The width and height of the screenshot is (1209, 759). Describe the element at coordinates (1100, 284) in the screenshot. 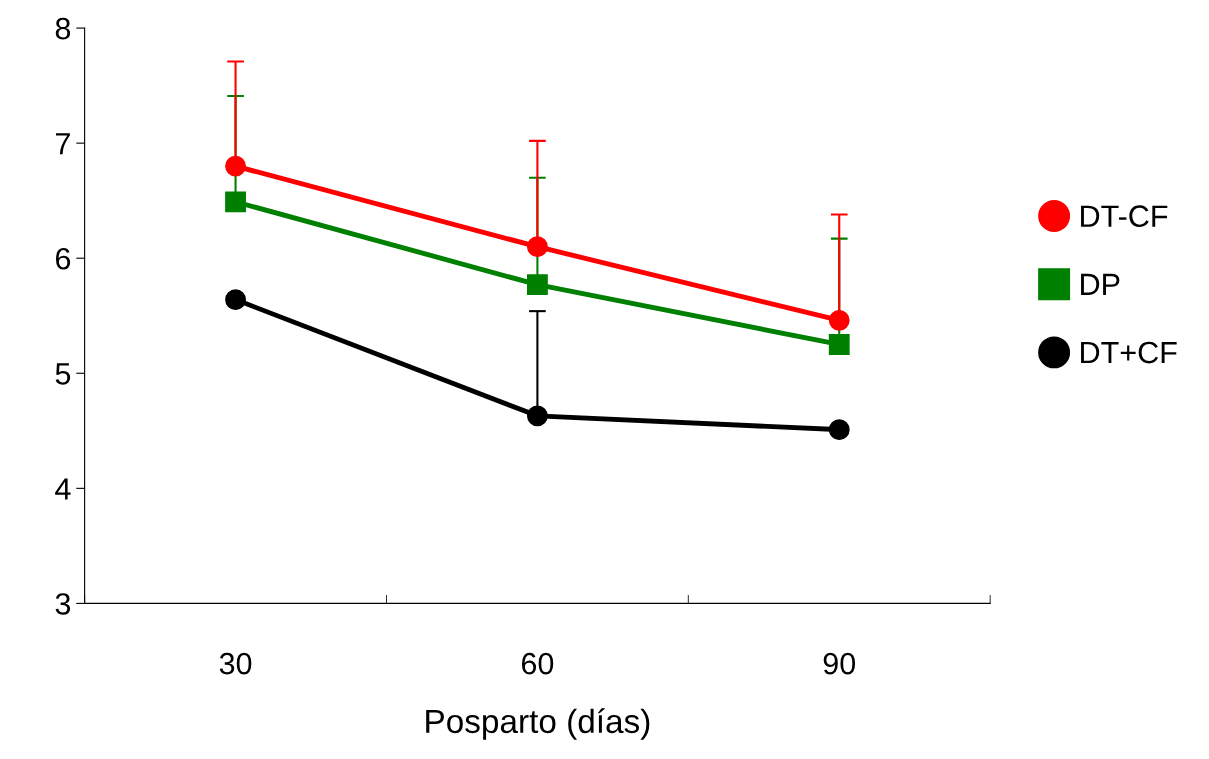

I see `legend-label: DP` at that location.